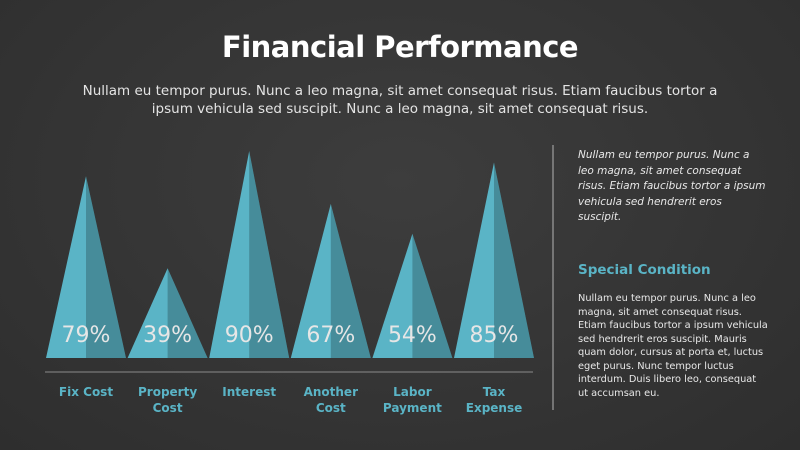  What do you see at coordinates (400, 47) in the screenshot?
I see `title: Financial Performance` at bounding box center [400, 47].